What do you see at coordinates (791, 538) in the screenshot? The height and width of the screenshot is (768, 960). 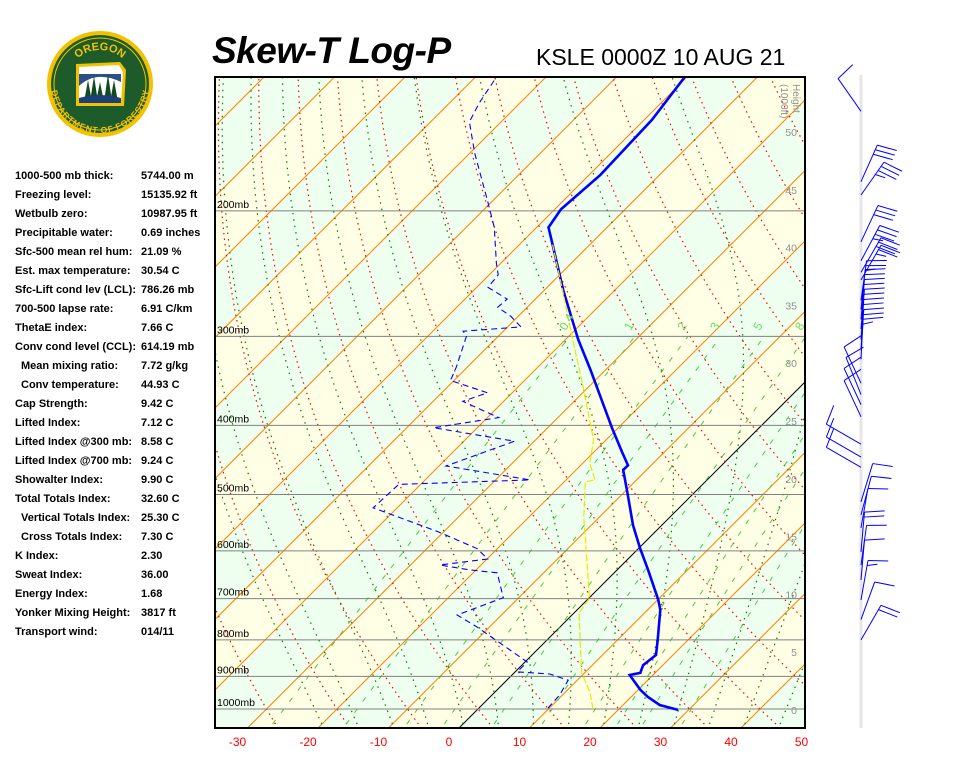 I see `height-tick-label: 15` at bounding box center [791, 538].